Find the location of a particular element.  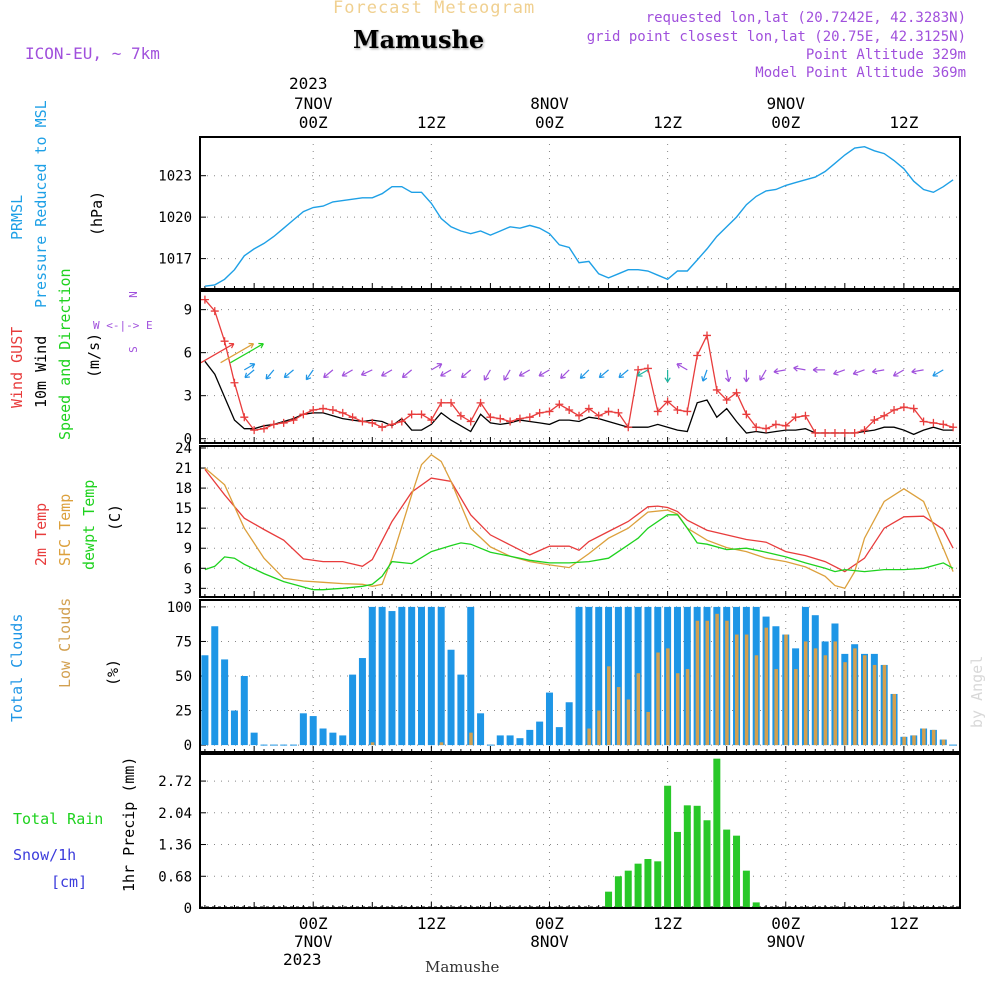

location-title: Mamushe is located at coordinates (419, 39).